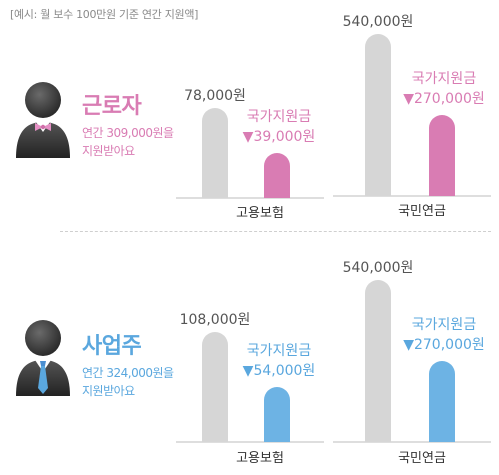  Describe the element at coordinates (108, 391) in the screenshot. I see `business-desc-line2: 지원받아요` at that location.